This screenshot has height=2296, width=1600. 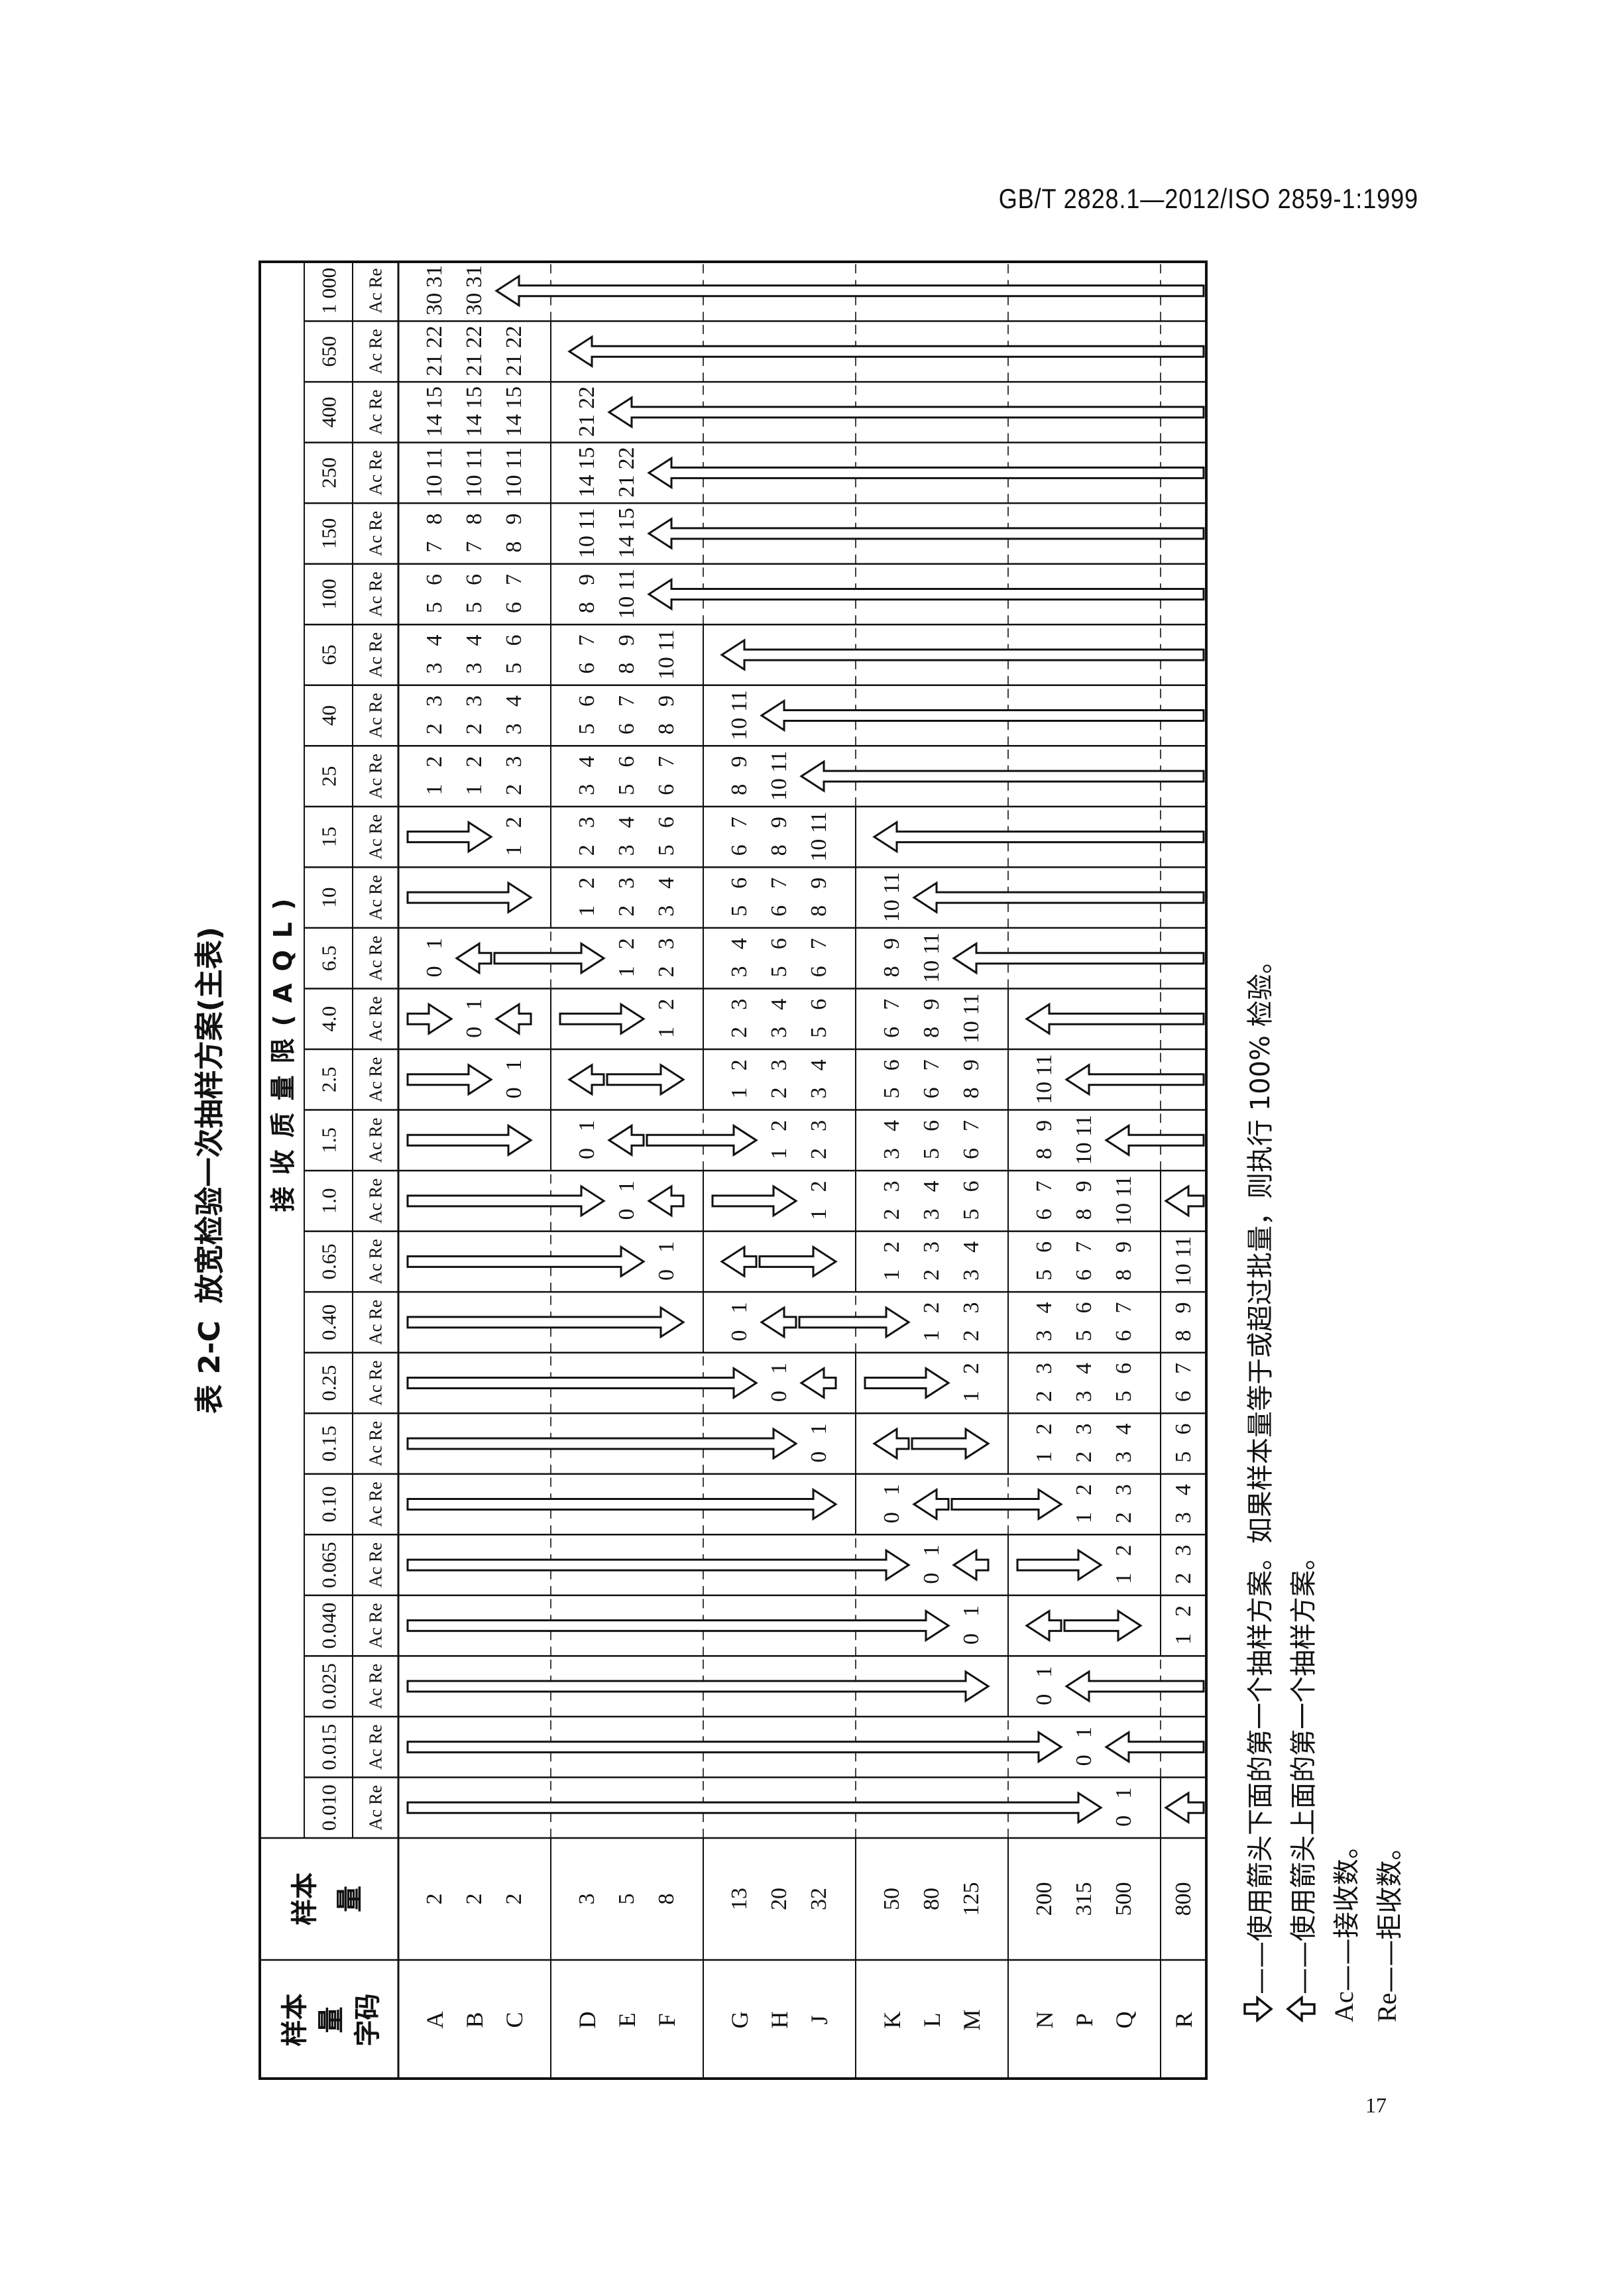 What do you see at coordinates (328, 533) in the screenshot?
I see `aql-value-header: 150` at bounding box center [328, 533].